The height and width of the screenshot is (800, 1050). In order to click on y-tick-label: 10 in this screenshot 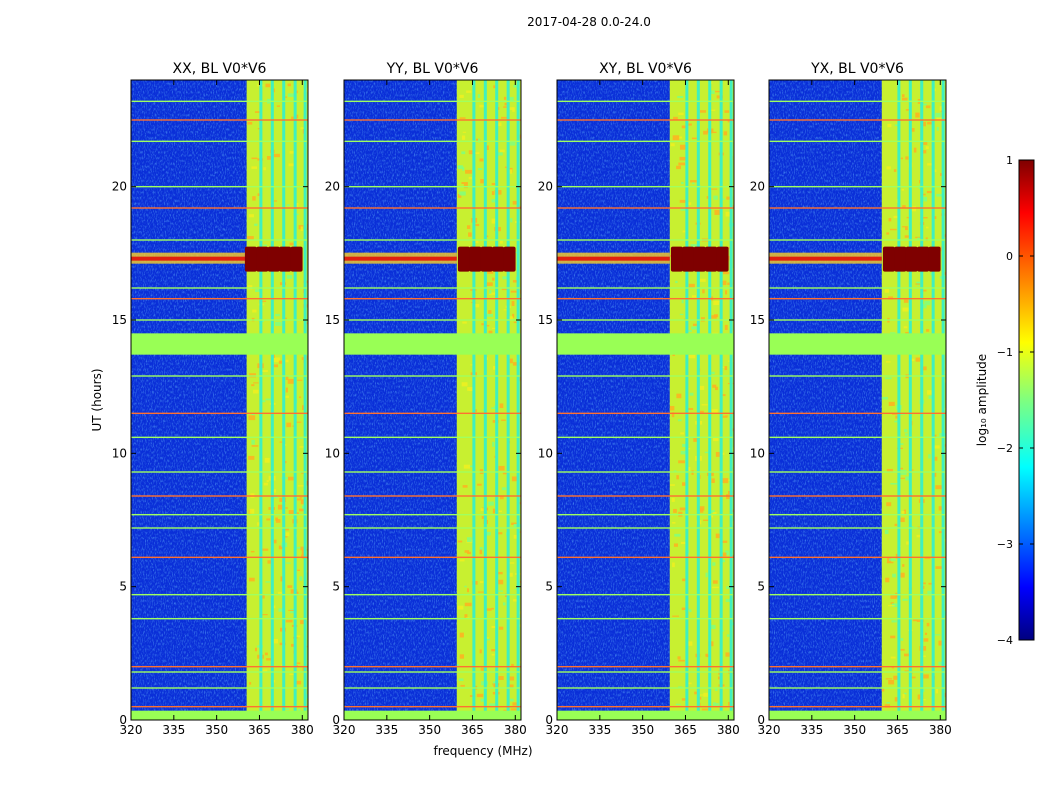, I will do `click(119, 453)`.